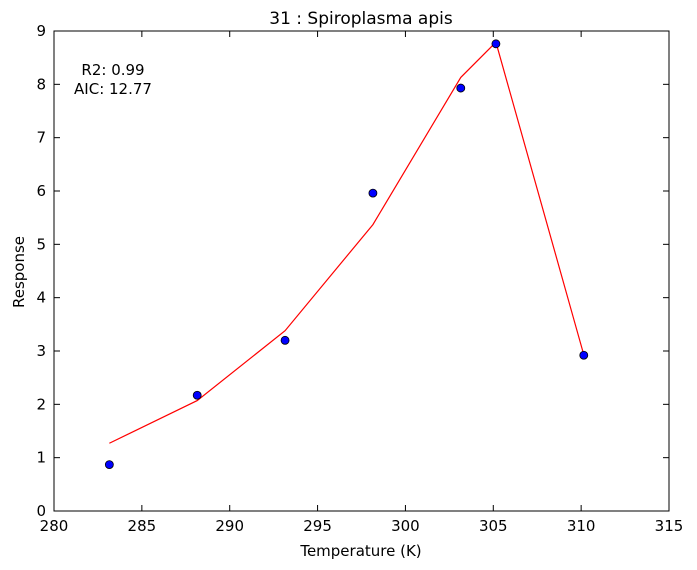 This screenshot has height=570, width=697. Describe the element at coordinates (41, 298) in the screenshot. I see `y-tick-label: 4` at that location.